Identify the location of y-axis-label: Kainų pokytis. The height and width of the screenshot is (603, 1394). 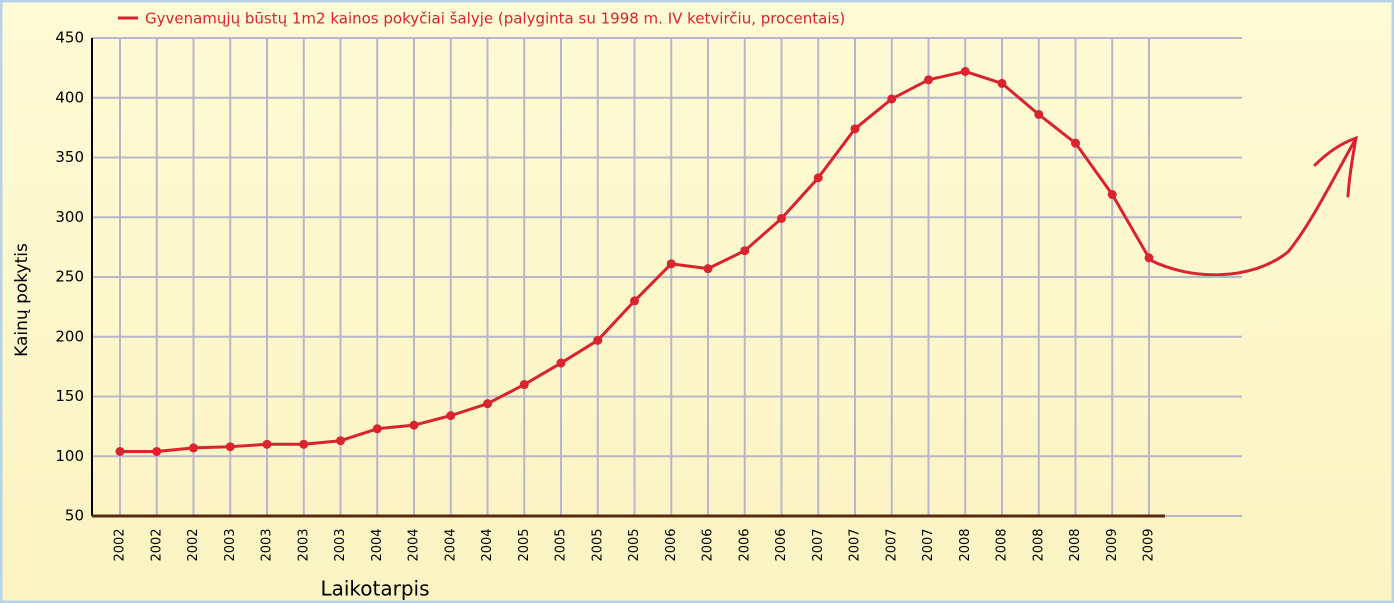
(22, 300).